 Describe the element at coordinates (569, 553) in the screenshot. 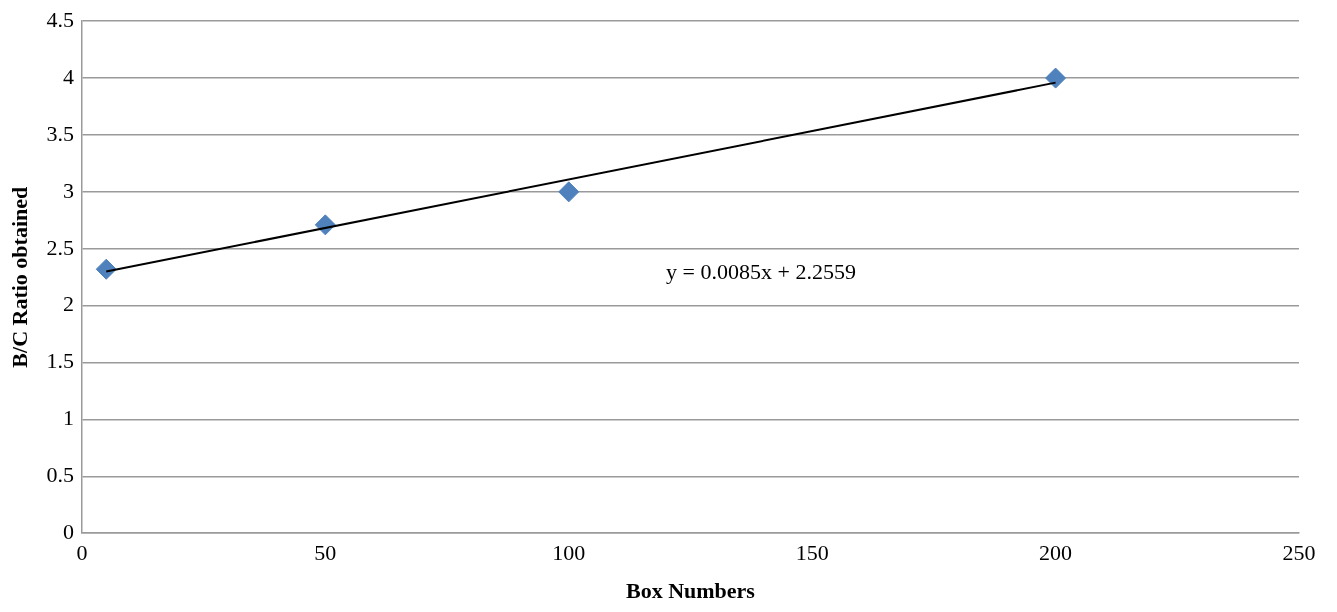

I see `x-tick-label: 100` at that location.